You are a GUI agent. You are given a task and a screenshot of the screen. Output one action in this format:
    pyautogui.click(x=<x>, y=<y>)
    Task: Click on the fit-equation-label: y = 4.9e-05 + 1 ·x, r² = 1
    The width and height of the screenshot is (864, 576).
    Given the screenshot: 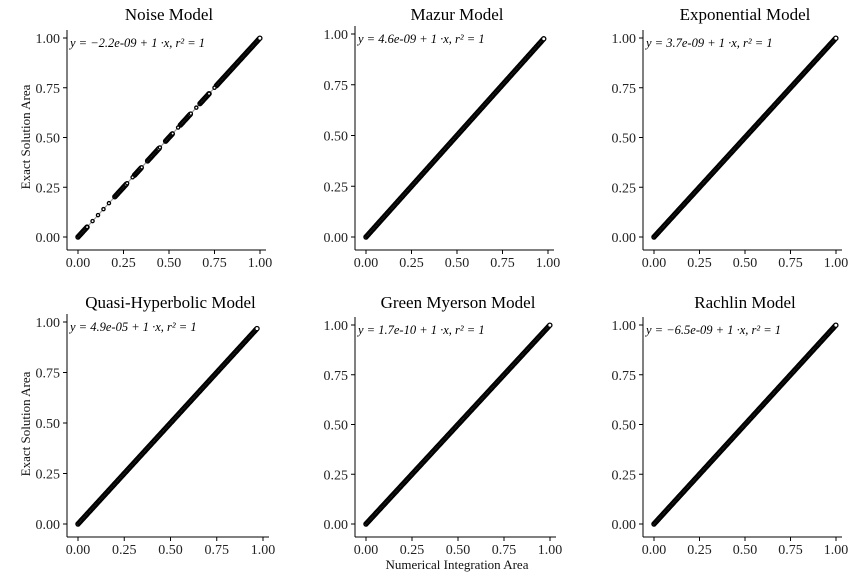 What is the action you would take?
    pyautogui.click(x=132, y=327)
    